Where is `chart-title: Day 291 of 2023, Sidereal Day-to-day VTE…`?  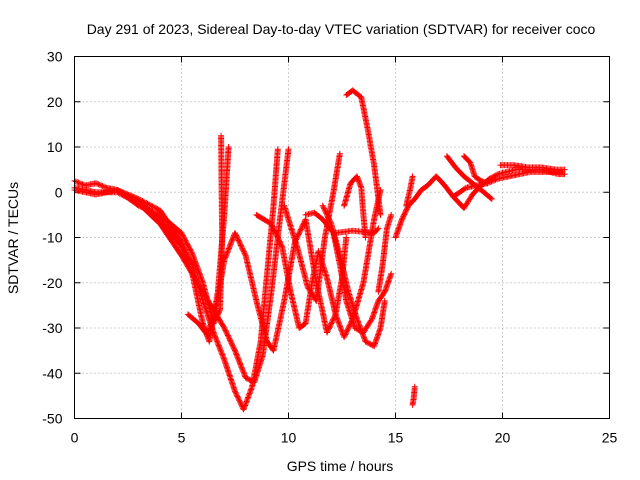
chart-title: Day 291 of 2023, Sidereal Day-to-day VTE… is located at coordinates (341, 29).